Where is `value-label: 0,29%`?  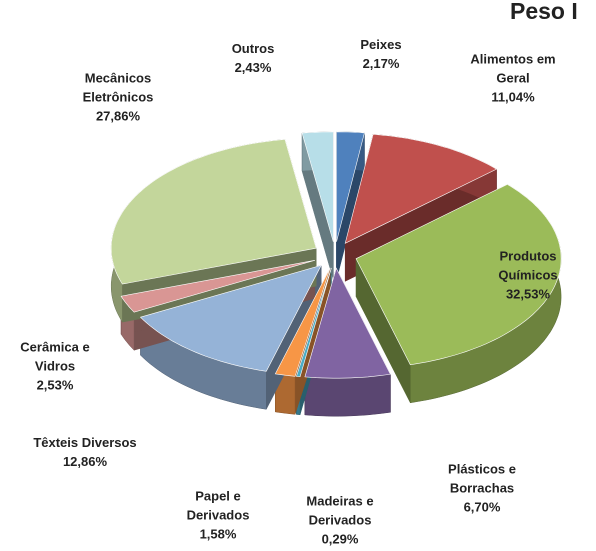 value-label: 0,29% is located at coordinates (340, 539).